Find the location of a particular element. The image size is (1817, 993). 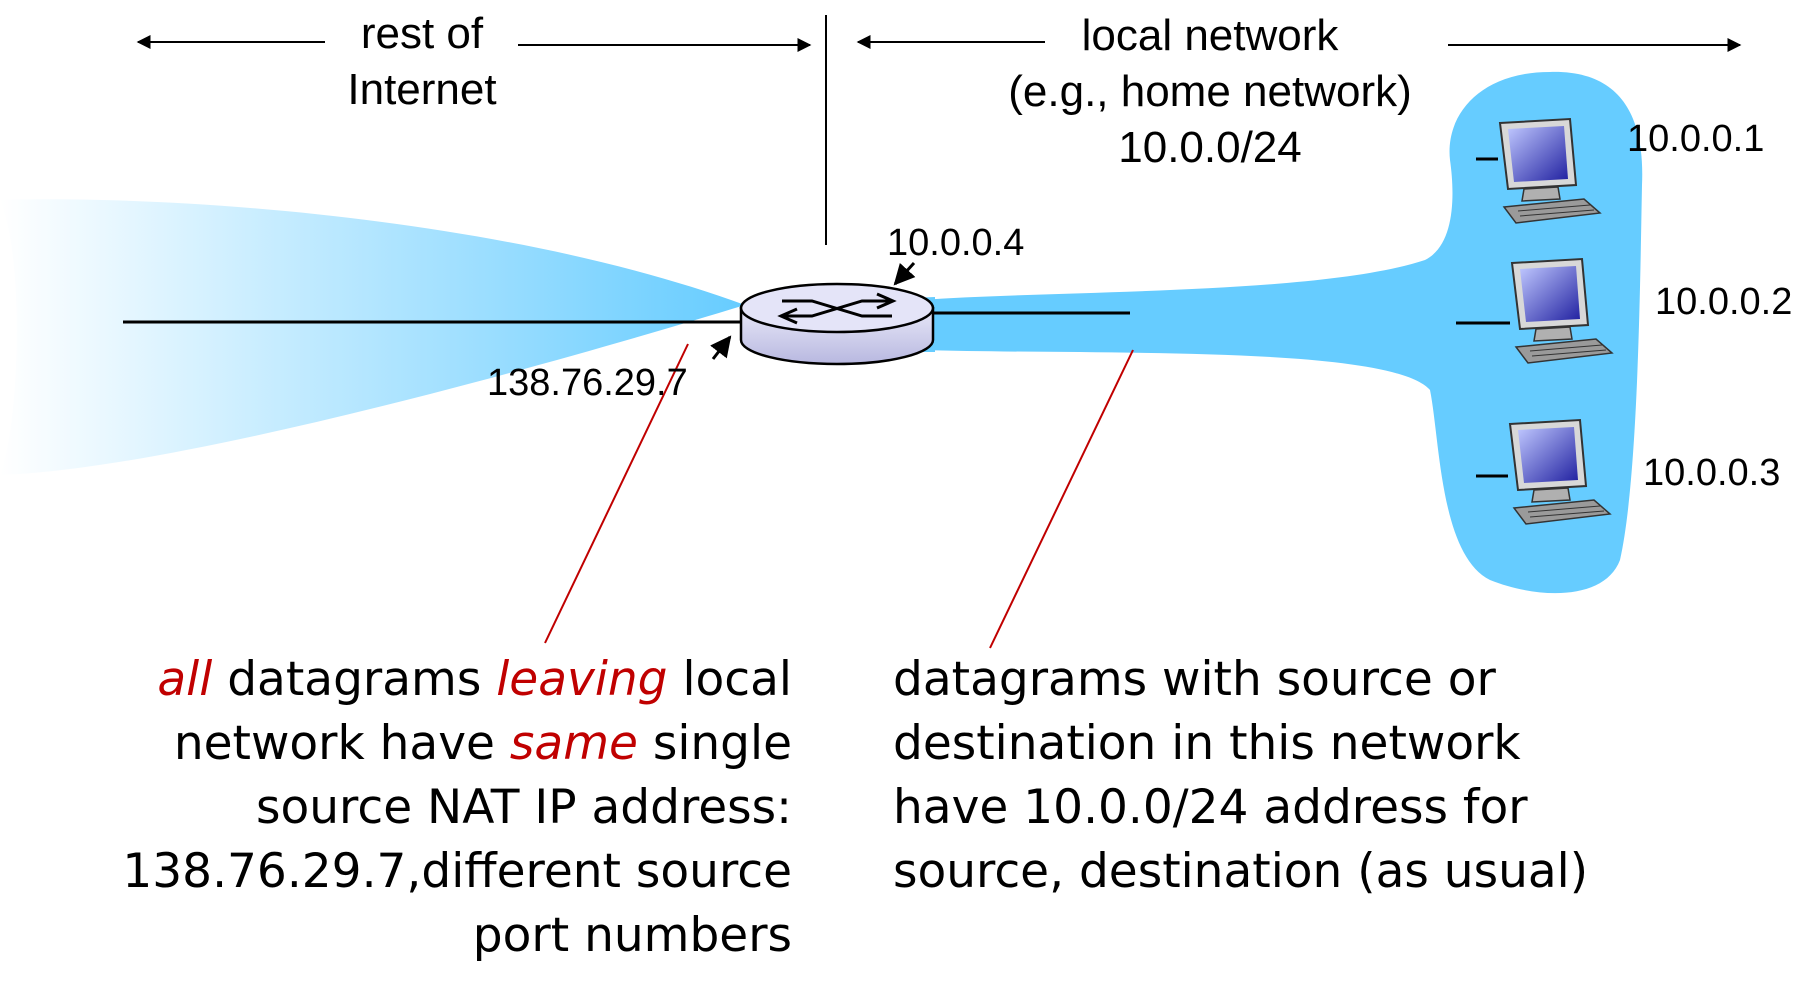

router-icon is located at coordinates (837, 324).